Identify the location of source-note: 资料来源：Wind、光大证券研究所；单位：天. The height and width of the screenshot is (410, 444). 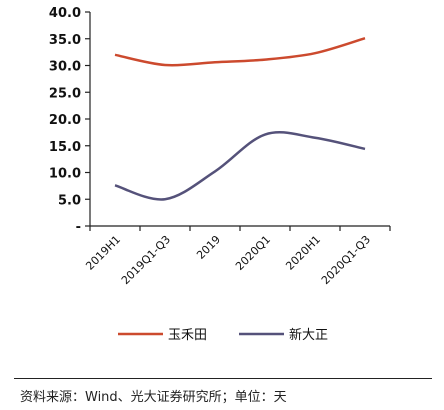
(153, 397).